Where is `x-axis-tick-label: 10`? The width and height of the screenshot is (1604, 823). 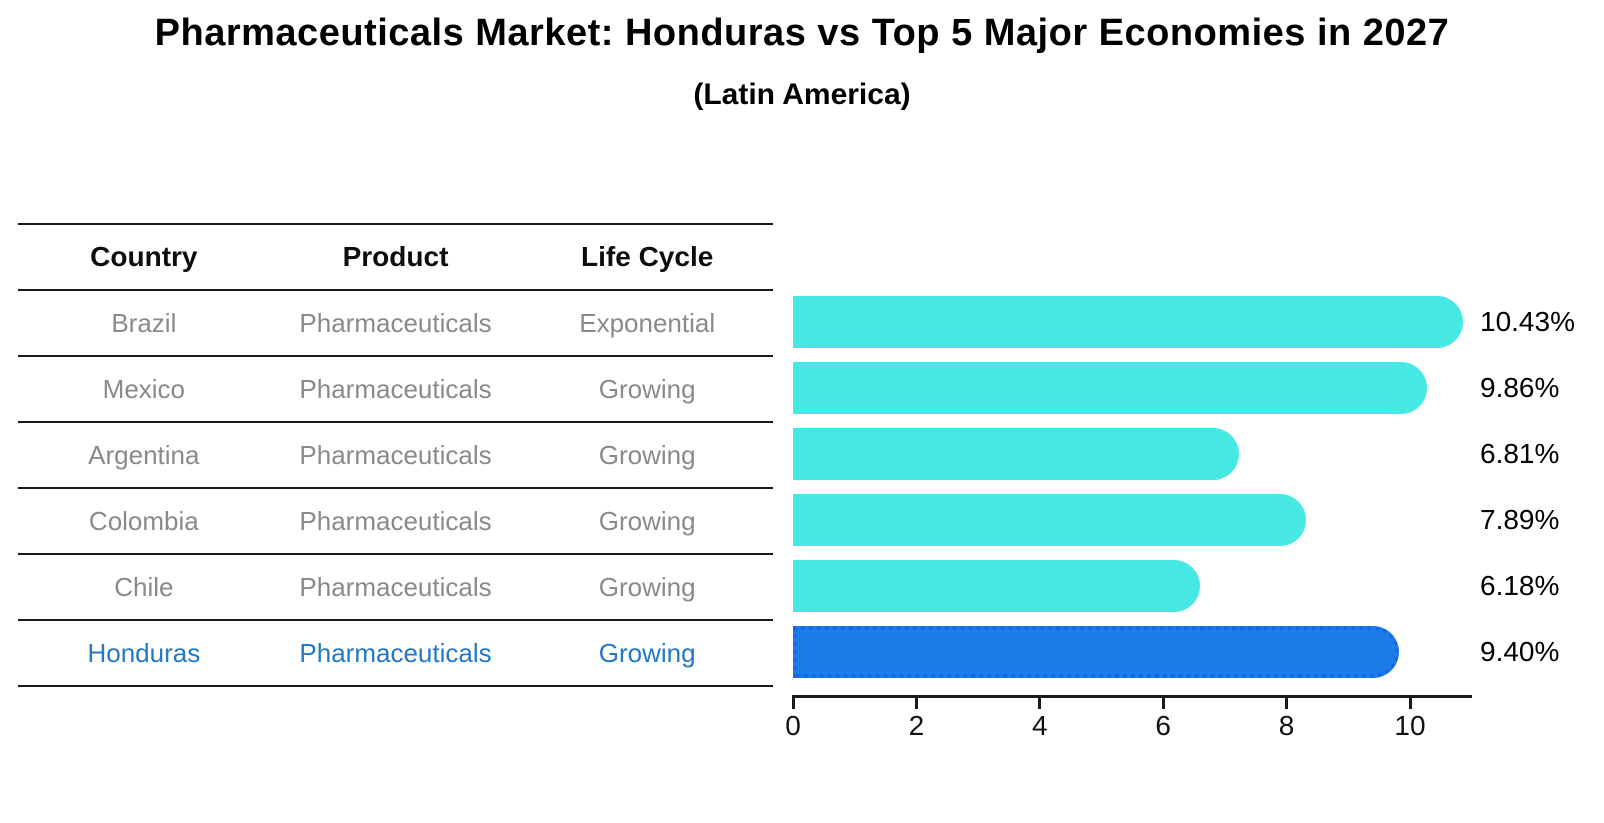
x-axis-tick-label: 10 is located at coordinates (1410, 725).